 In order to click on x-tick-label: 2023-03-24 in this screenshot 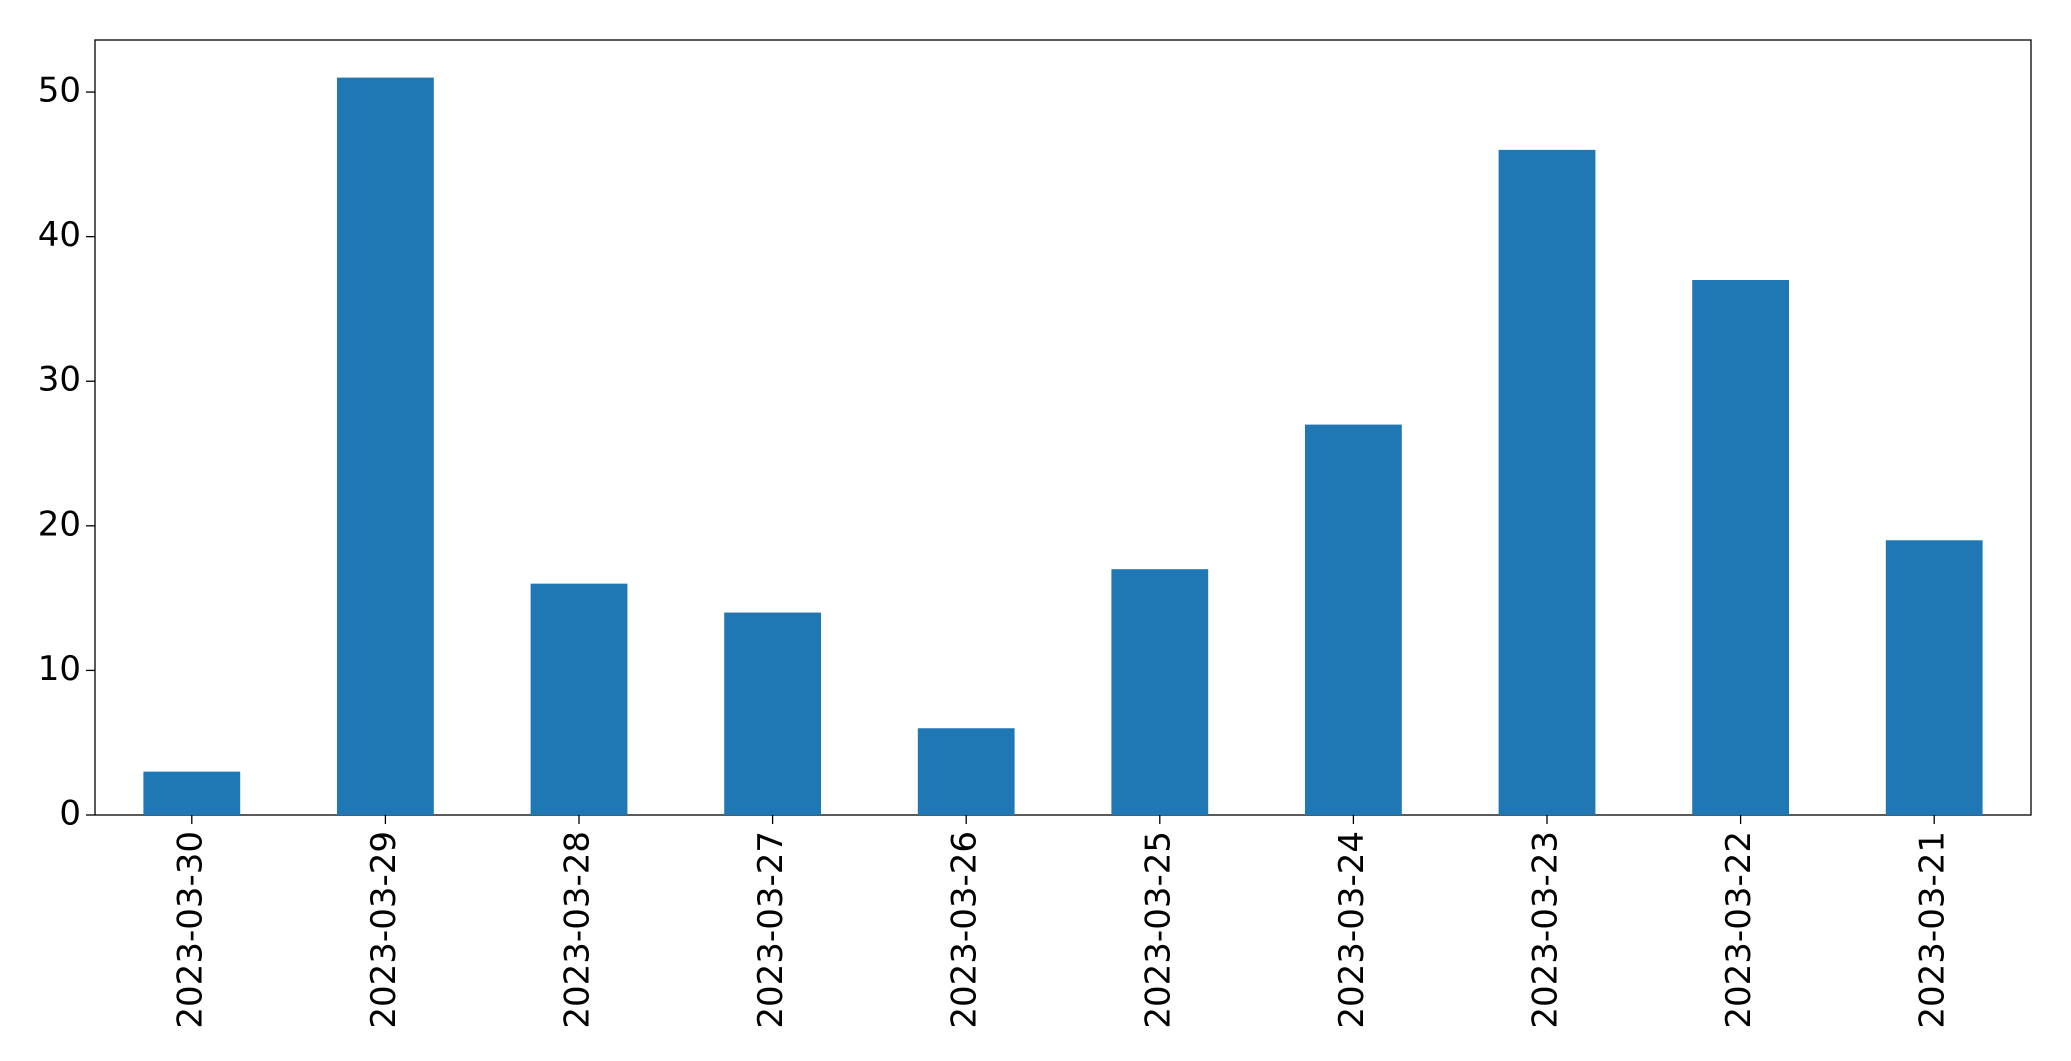, I will do `click(1352, 930)`.